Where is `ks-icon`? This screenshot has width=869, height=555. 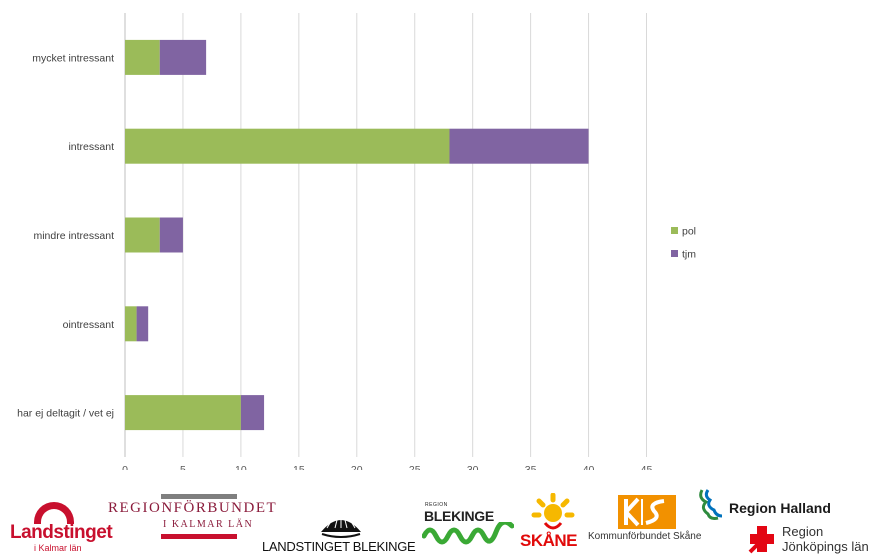 ks-icon is located at coordinates (647, 512).